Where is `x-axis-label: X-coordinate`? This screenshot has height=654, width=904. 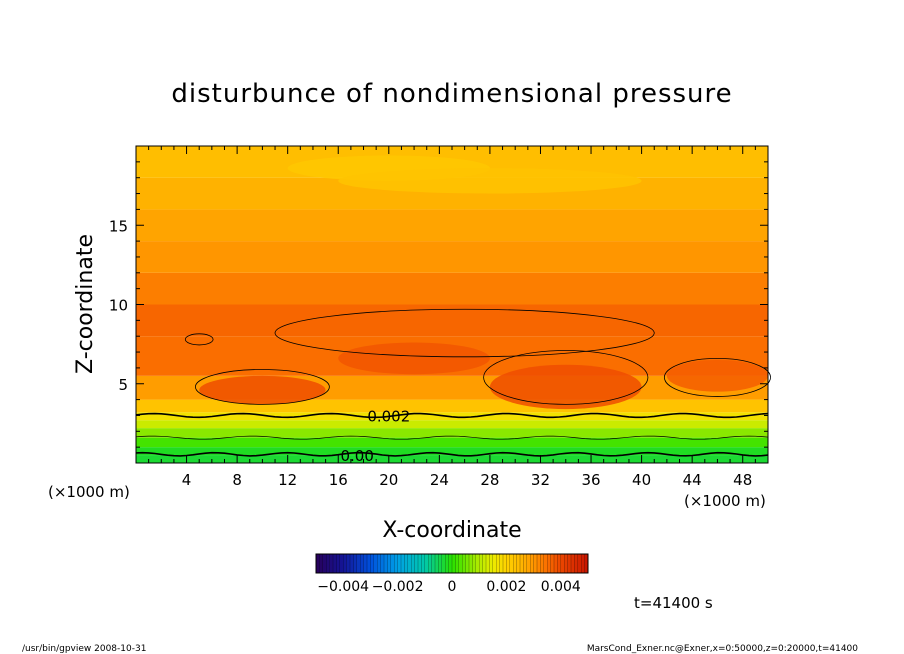
x-axis-label: X-coordinate is located at coordinates (451, 530).